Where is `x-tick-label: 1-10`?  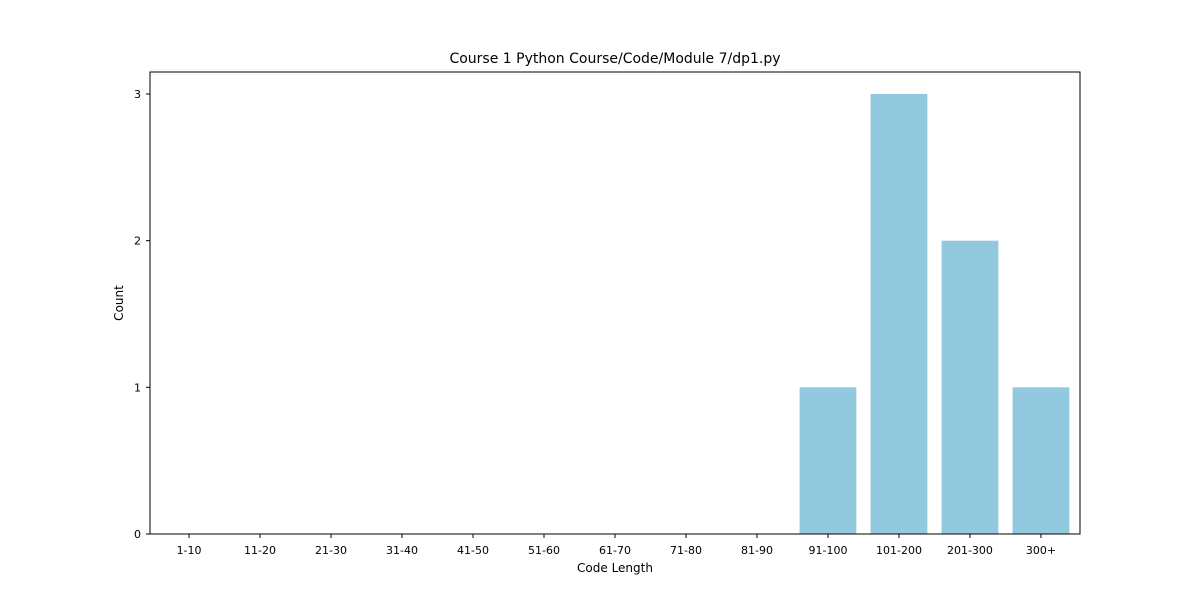
x-tick-label: 1-10 is located at coordinates (189, 550).